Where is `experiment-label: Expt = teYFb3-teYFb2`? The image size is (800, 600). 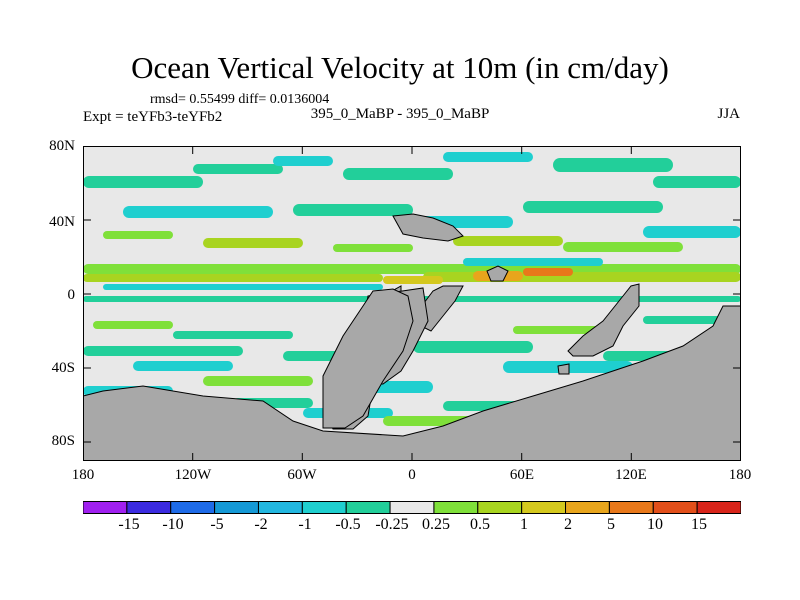 experiment-label: Expt = teYFb3-teYFb2 is located at coordinates (153, 117).